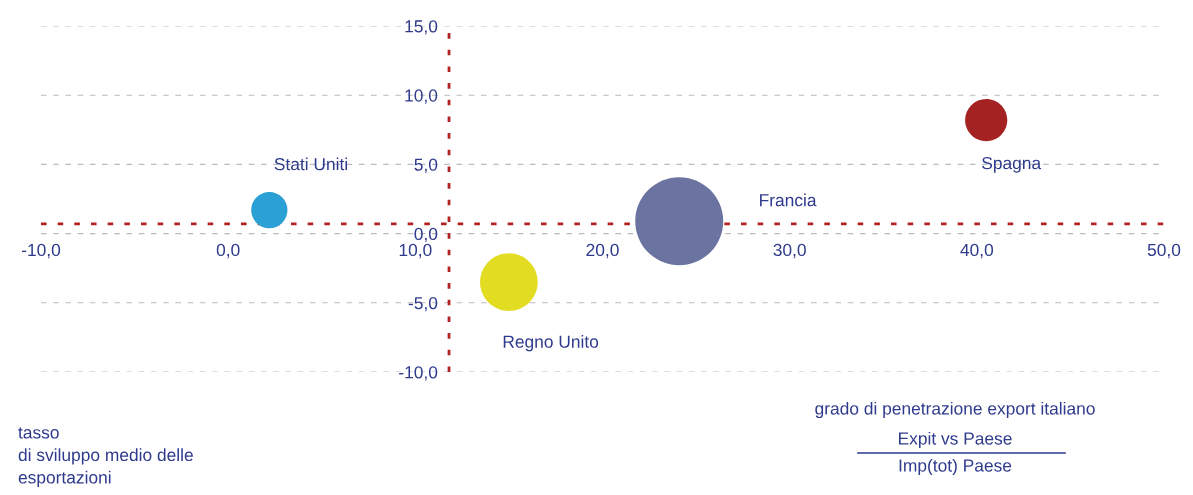  I want to click on y-tick-label: 15,0, so click(421, 27).